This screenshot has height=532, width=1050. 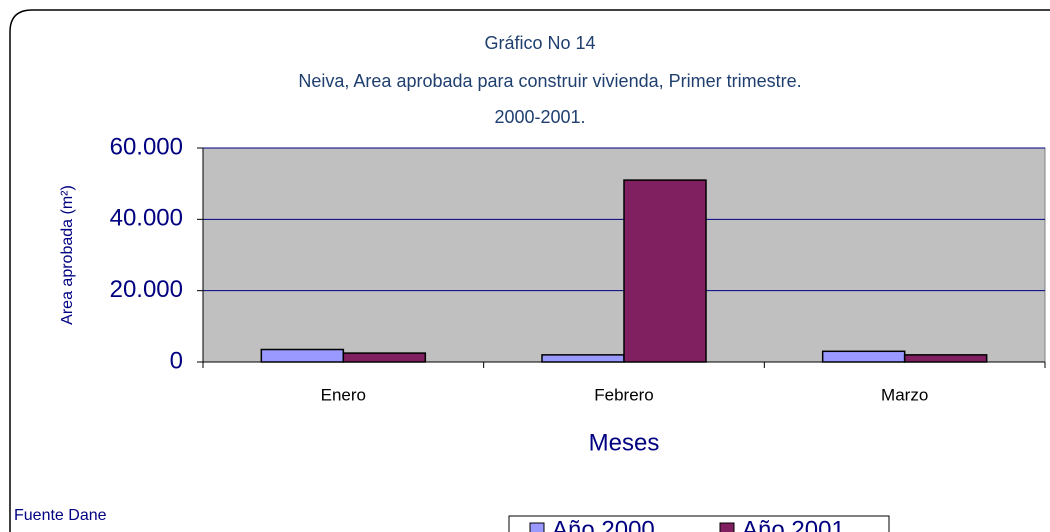 I want to click on y-tick-label: 20.000, so click(x=146, y=289).